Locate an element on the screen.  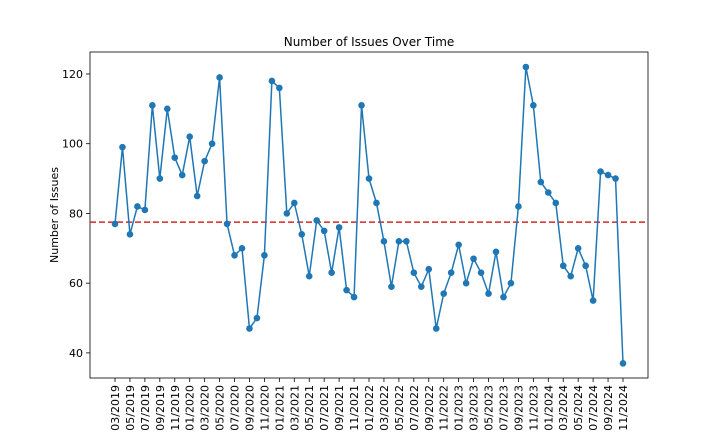
x-tick-label: 11/2019 is located at coordinates (175, 408).